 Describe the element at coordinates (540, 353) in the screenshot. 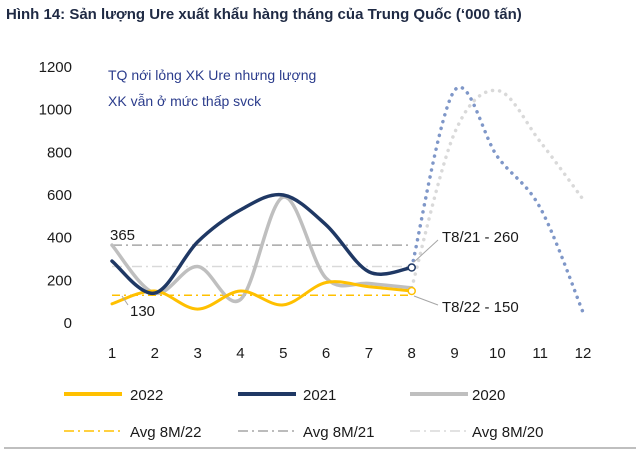

I see `x-tick-label: 11` at that location.